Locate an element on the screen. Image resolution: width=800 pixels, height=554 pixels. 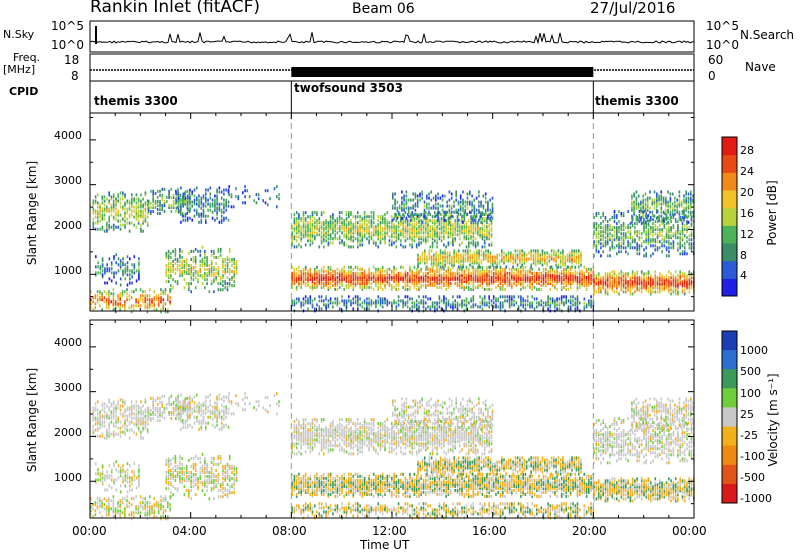
vel-cbar-tick-100: 100 is located at coordinates (750, 393).